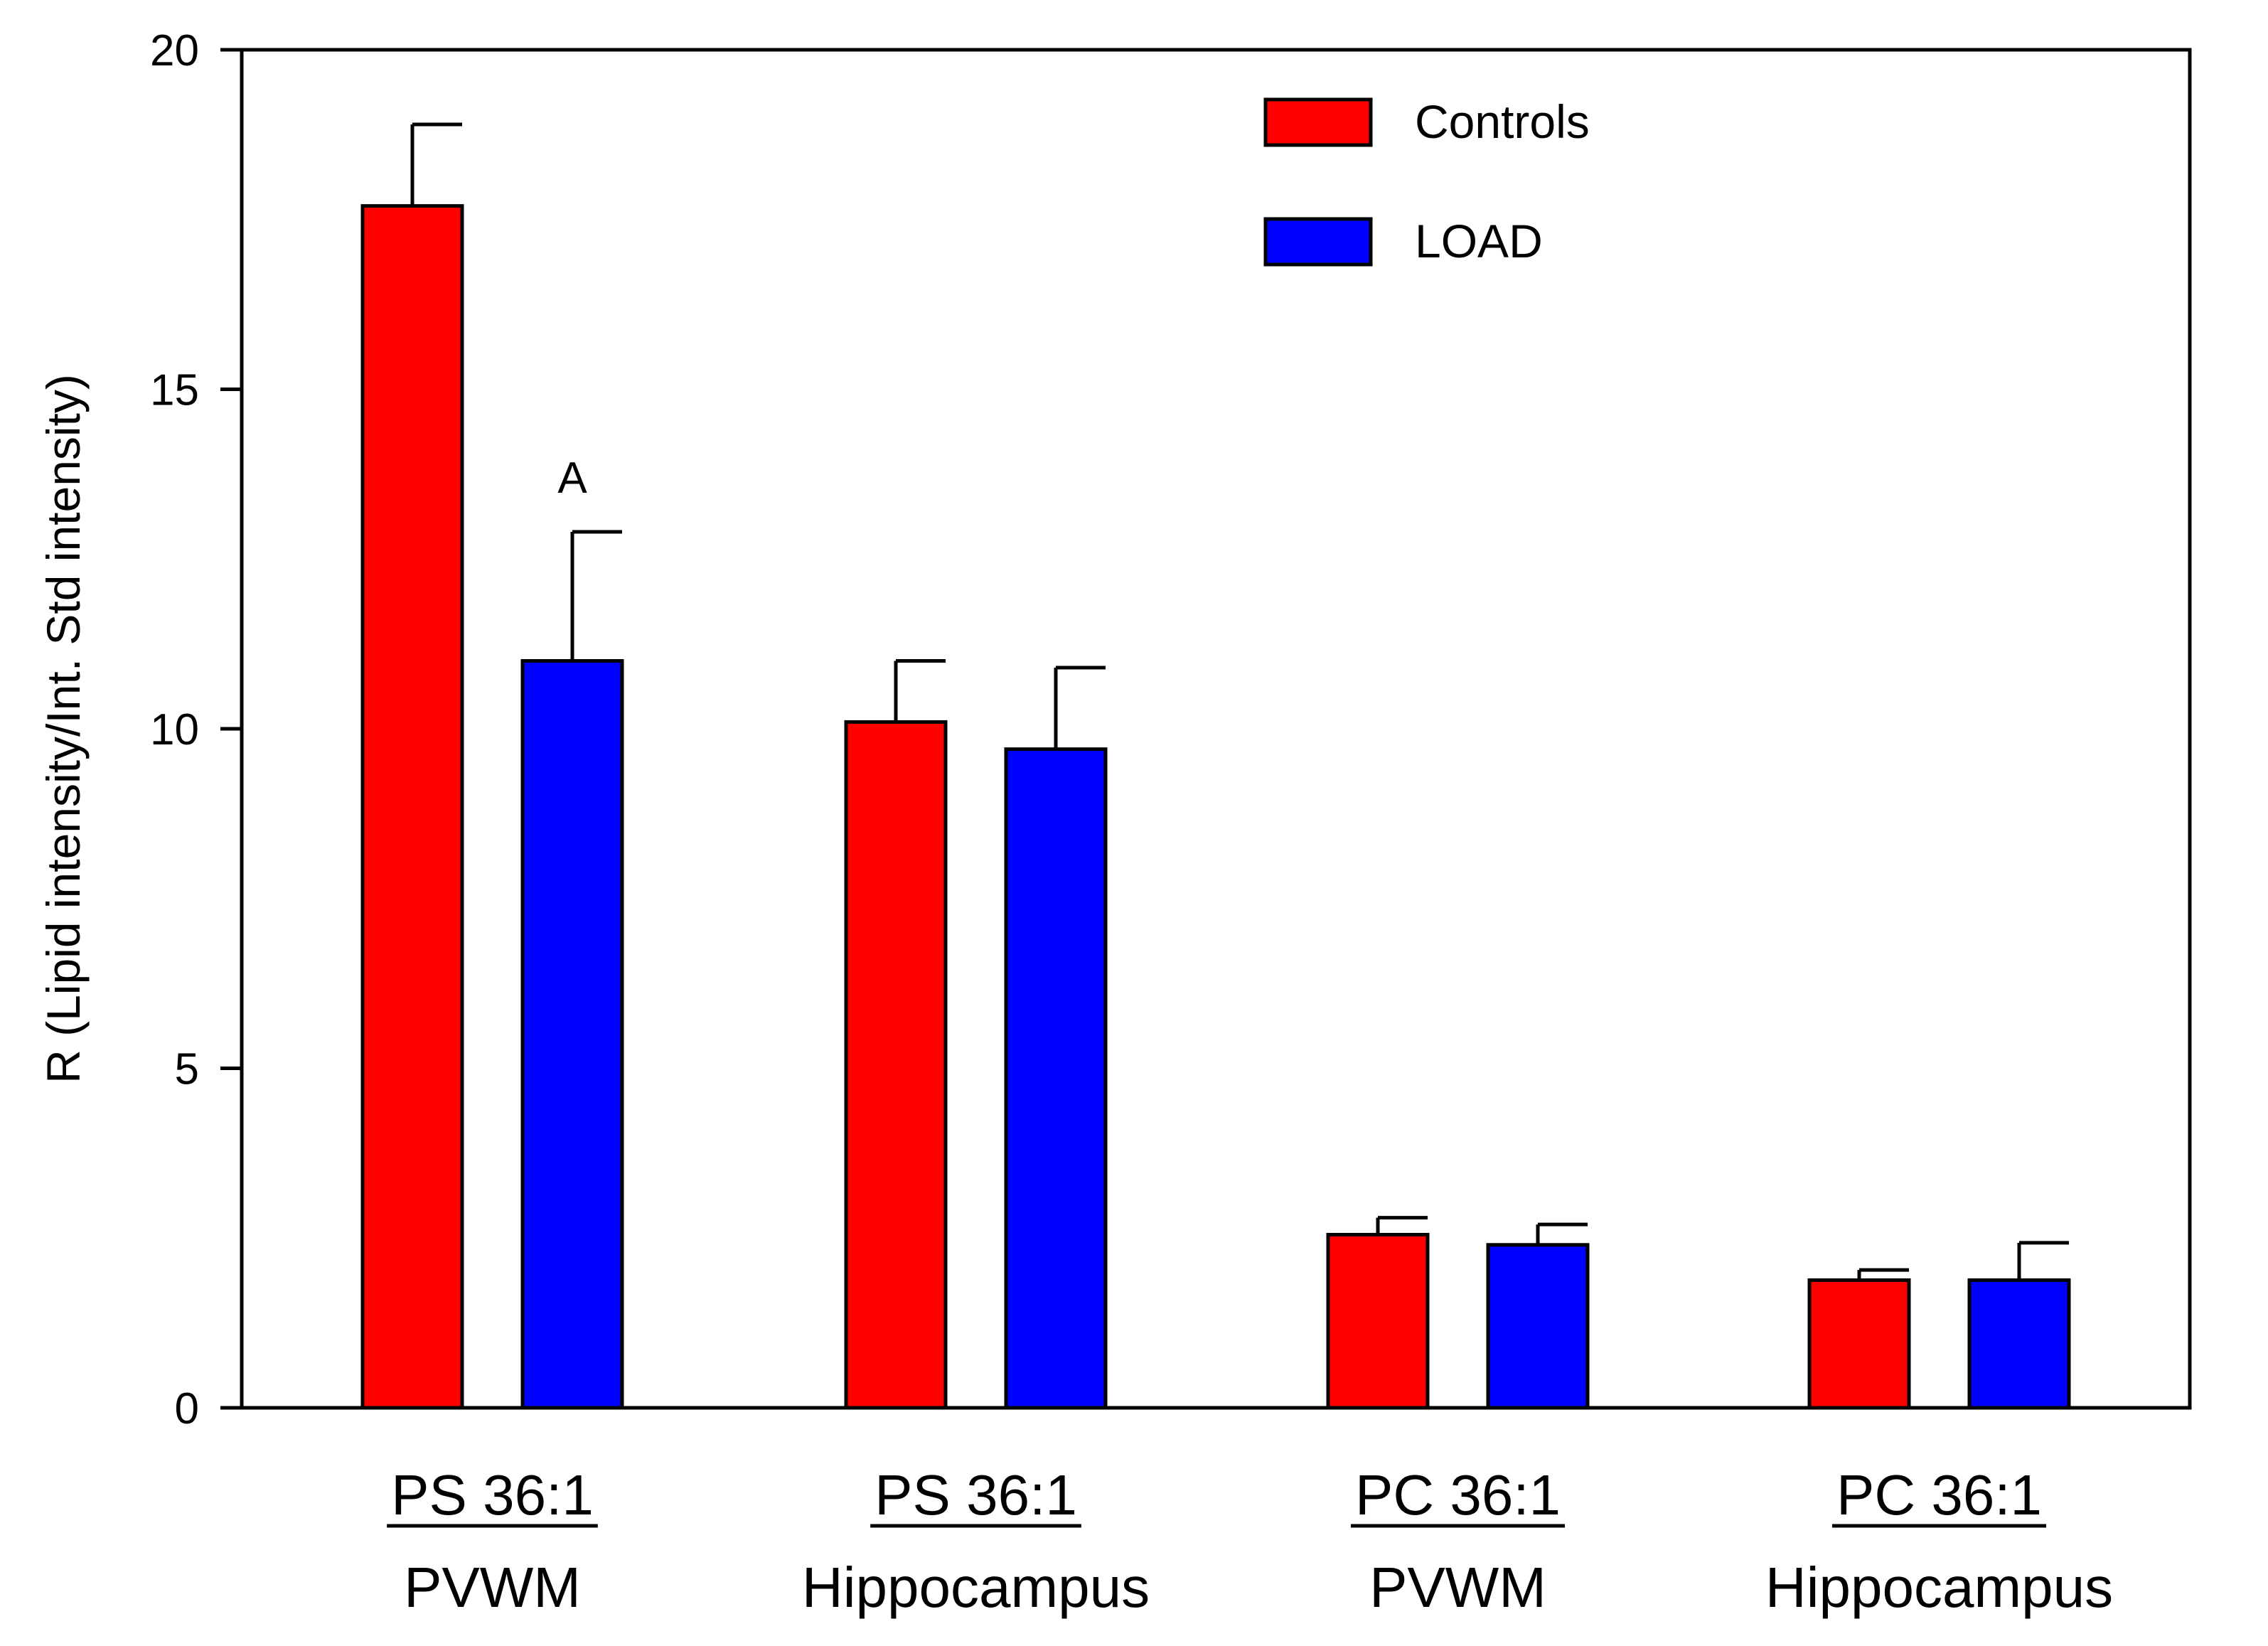 The height and width of the screenshot is (1646, 2268). I want to click on legend-swatch-load, so click(1318, 242).